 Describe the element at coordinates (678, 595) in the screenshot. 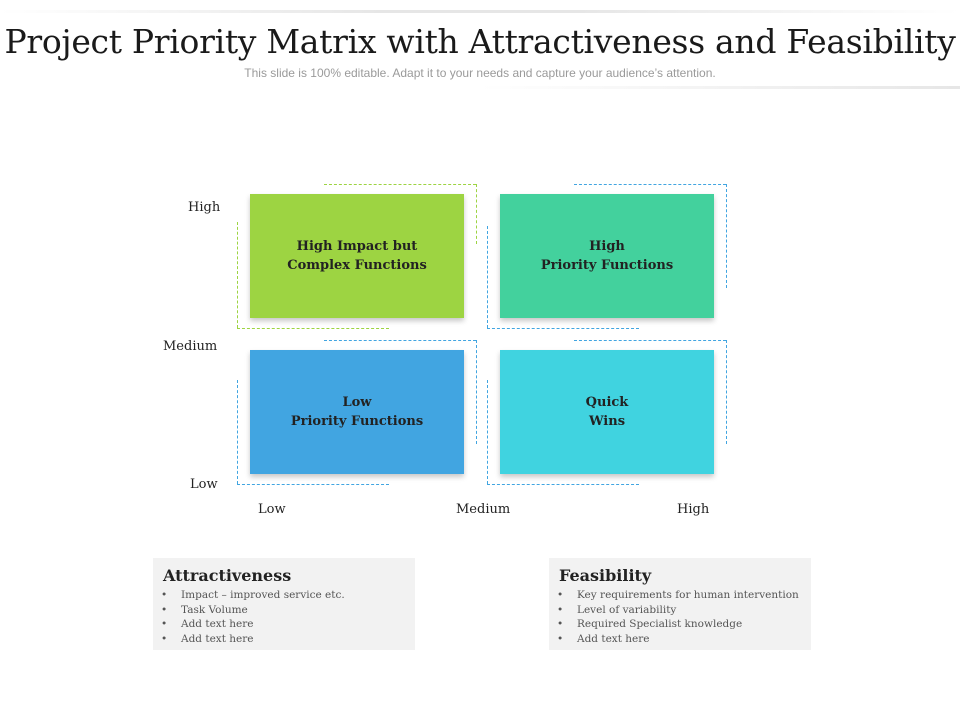

I see `list-item: Key requirements for human intervention` at that location.